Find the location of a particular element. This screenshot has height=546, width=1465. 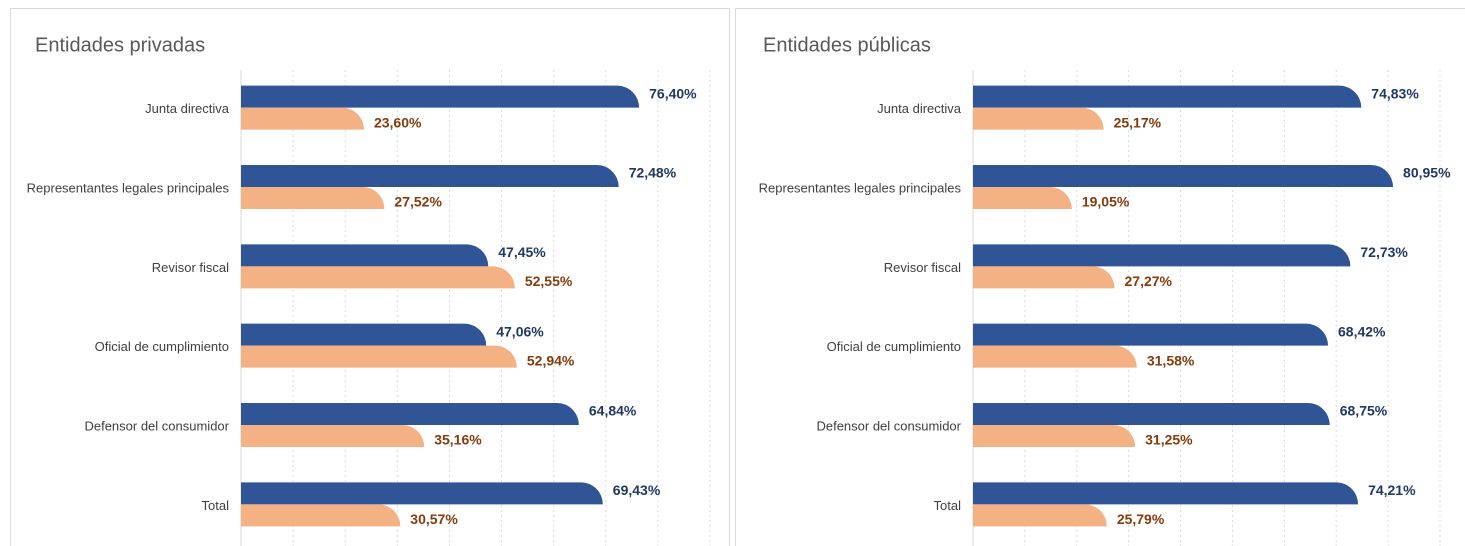

value-label: 68,42% is located at coordinates (1362, 331).